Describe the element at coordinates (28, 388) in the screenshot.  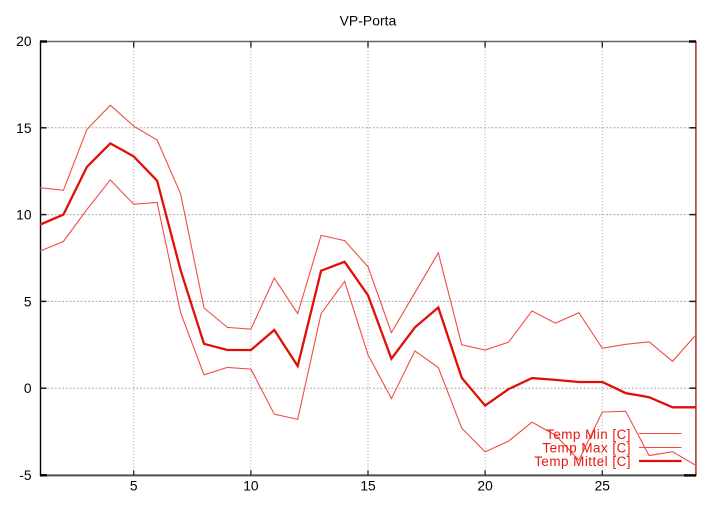
I see `svg-text: 0` at that location.